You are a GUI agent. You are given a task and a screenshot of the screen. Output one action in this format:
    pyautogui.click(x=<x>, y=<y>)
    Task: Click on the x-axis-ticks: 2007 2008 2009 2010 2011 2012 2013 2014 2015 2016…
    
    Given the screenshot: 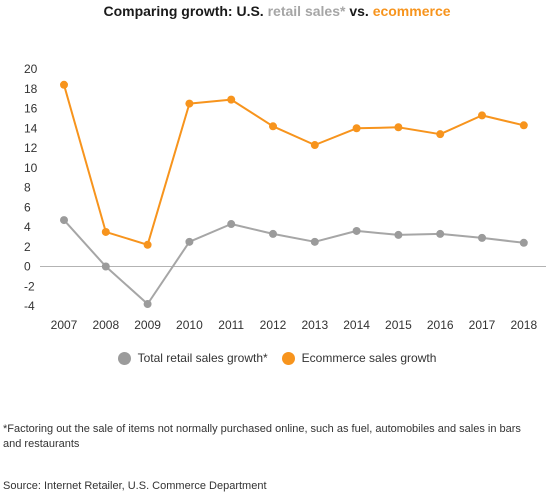 What is the action you would take?
    pyautogui.click(x=294, y=325)
    